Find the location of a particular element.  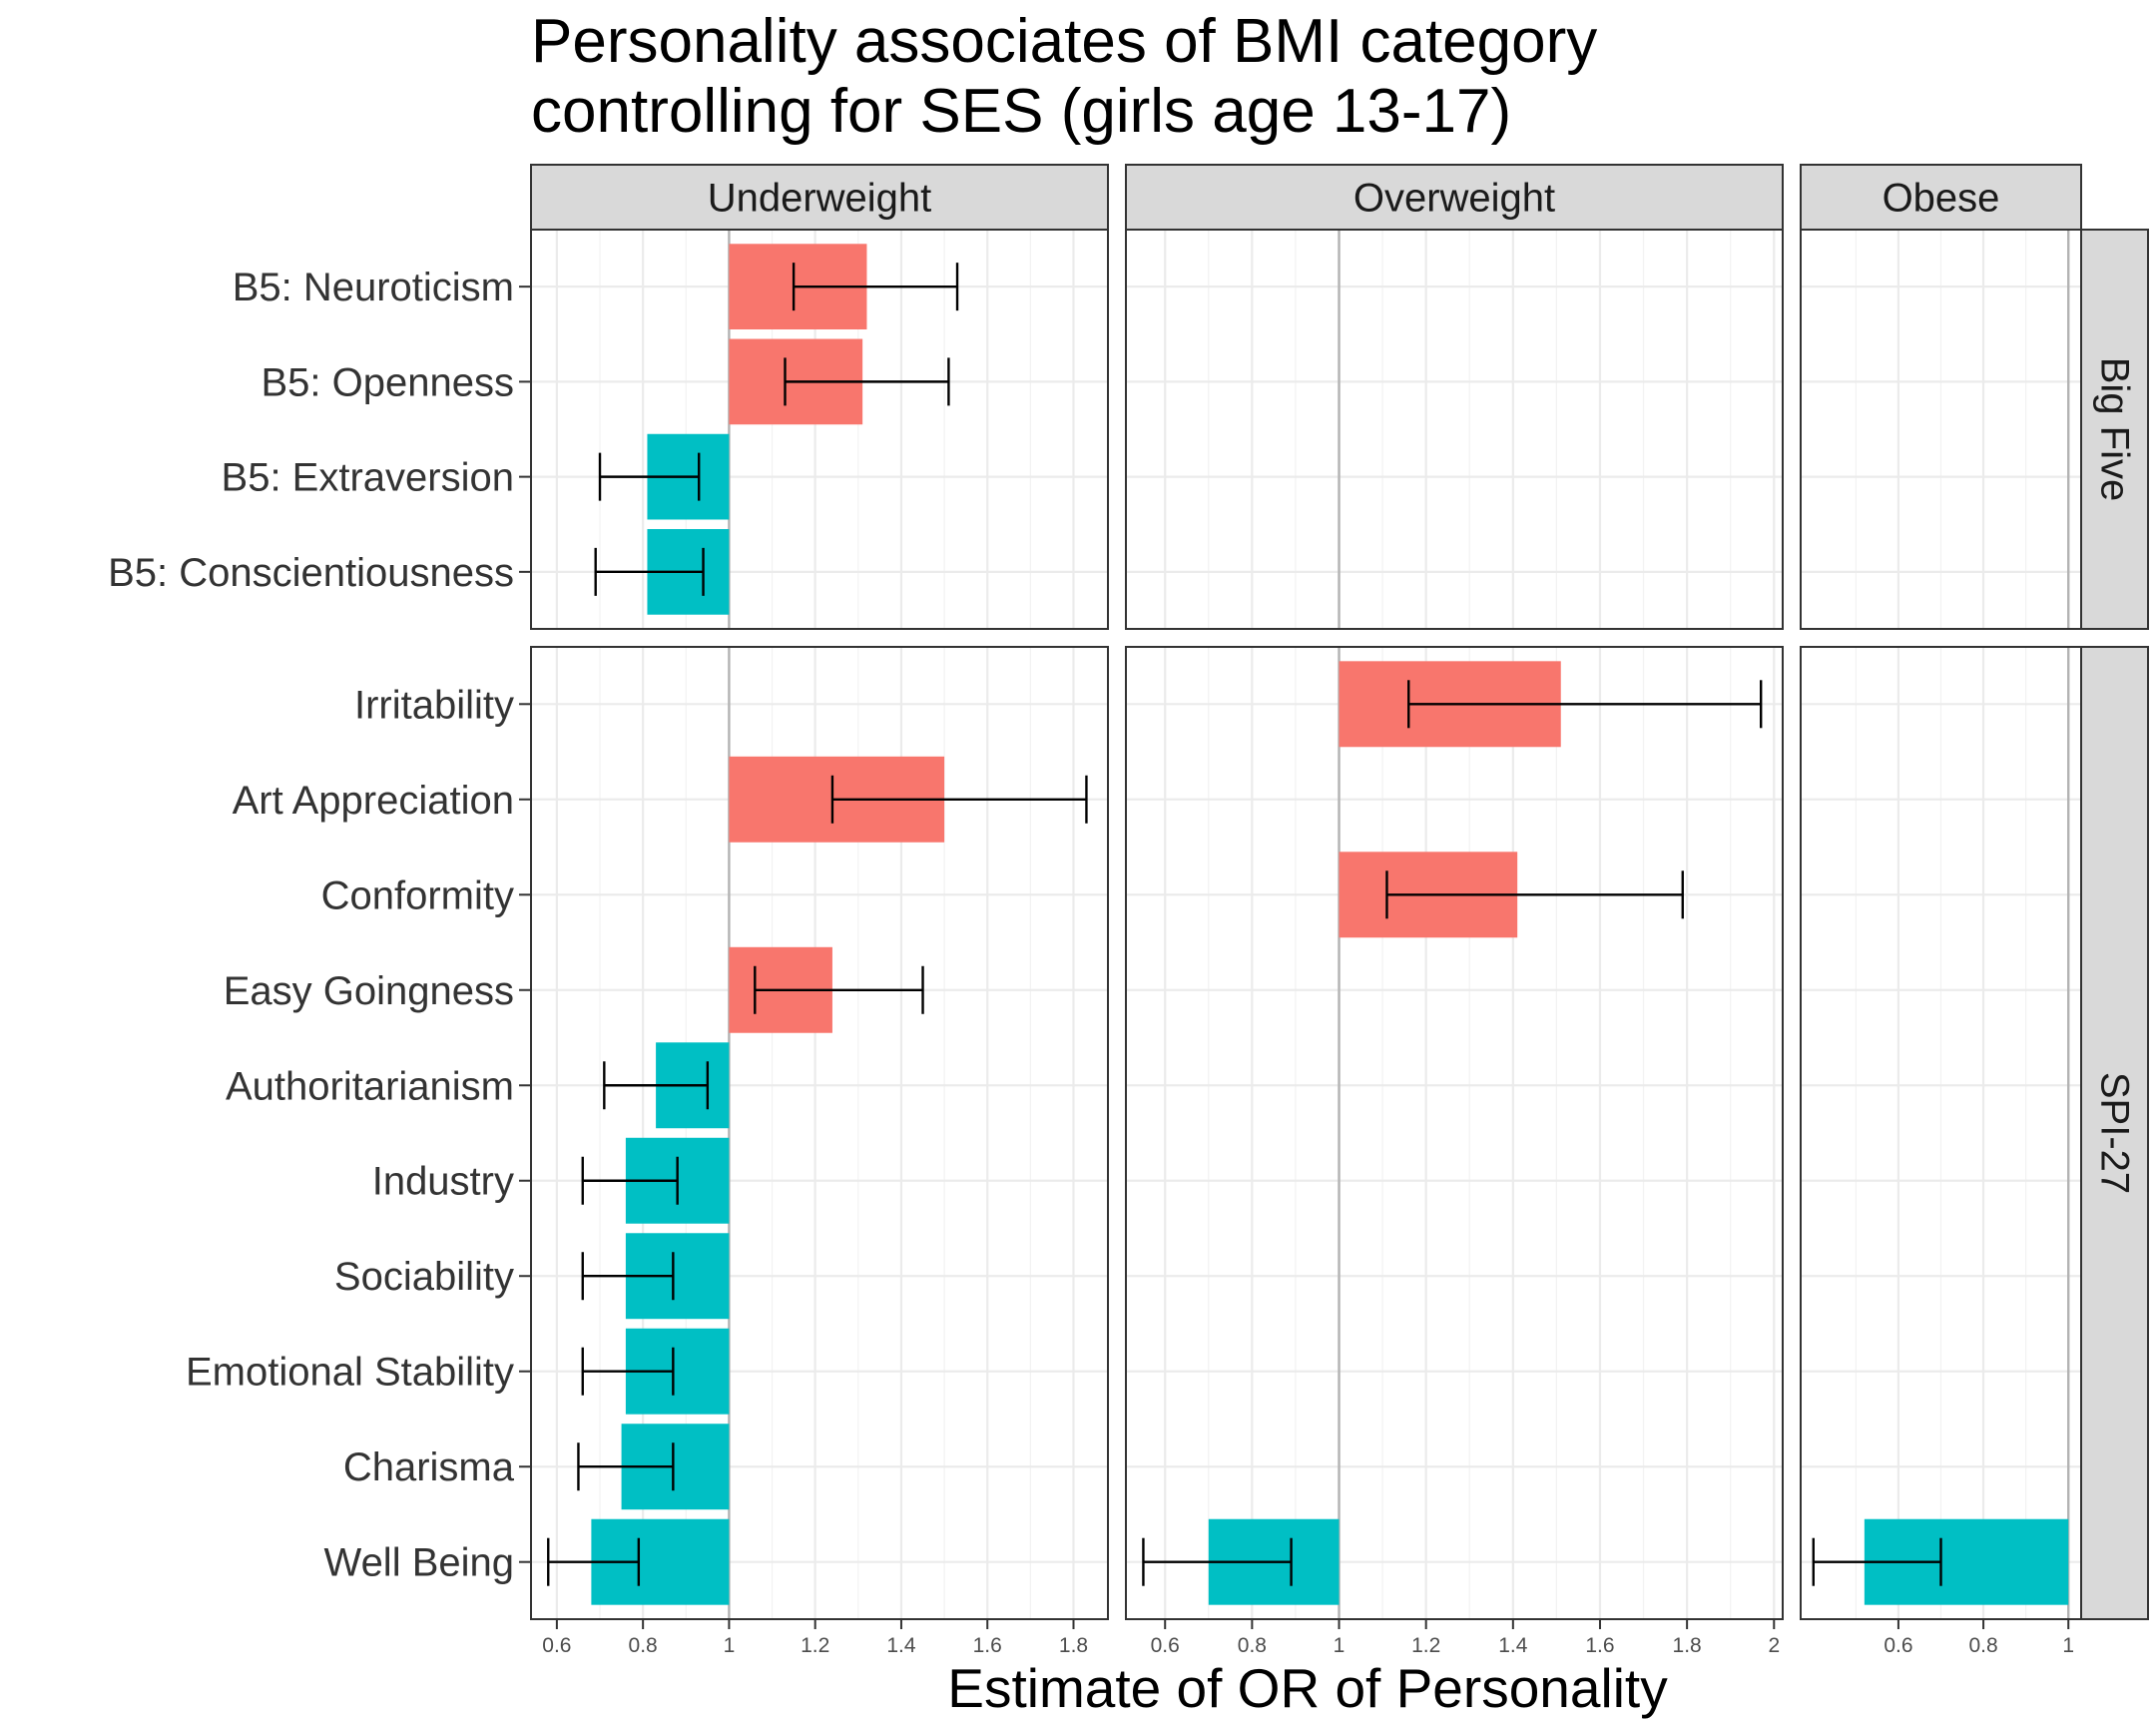

panel-underweight-big-five is located at coordinates (819, 429).